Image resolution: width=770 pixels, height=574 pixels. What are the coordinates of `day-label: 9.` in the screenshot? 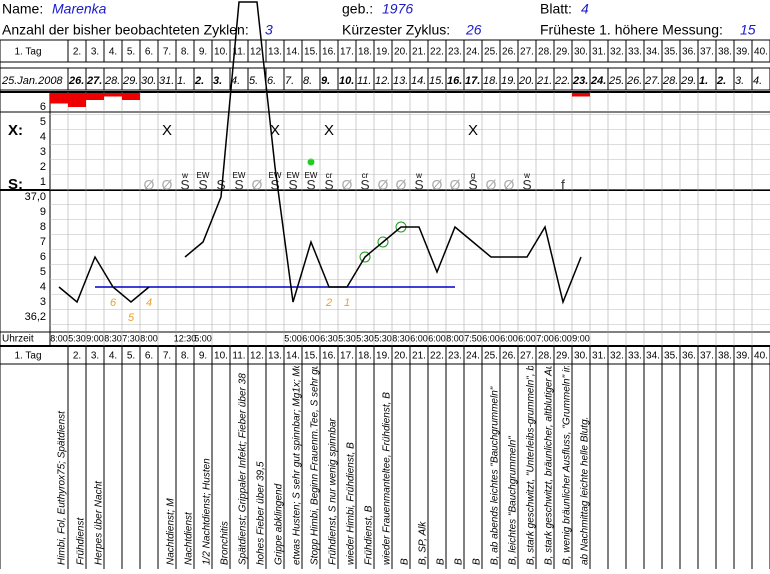 It's located at (203, 356).